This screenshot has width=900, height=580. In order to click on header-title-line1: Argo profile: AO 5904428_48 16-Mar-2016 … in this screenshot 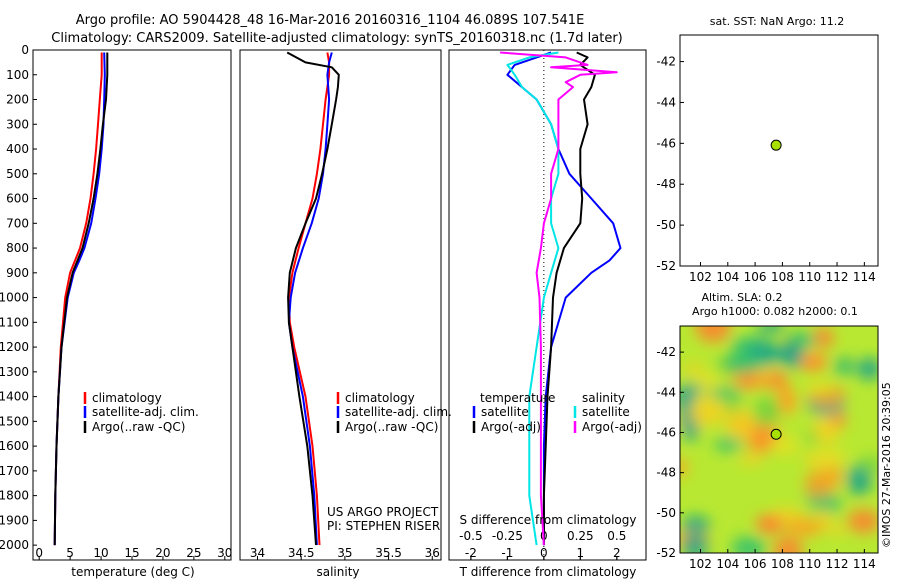, I will do `click(330, 20)`.